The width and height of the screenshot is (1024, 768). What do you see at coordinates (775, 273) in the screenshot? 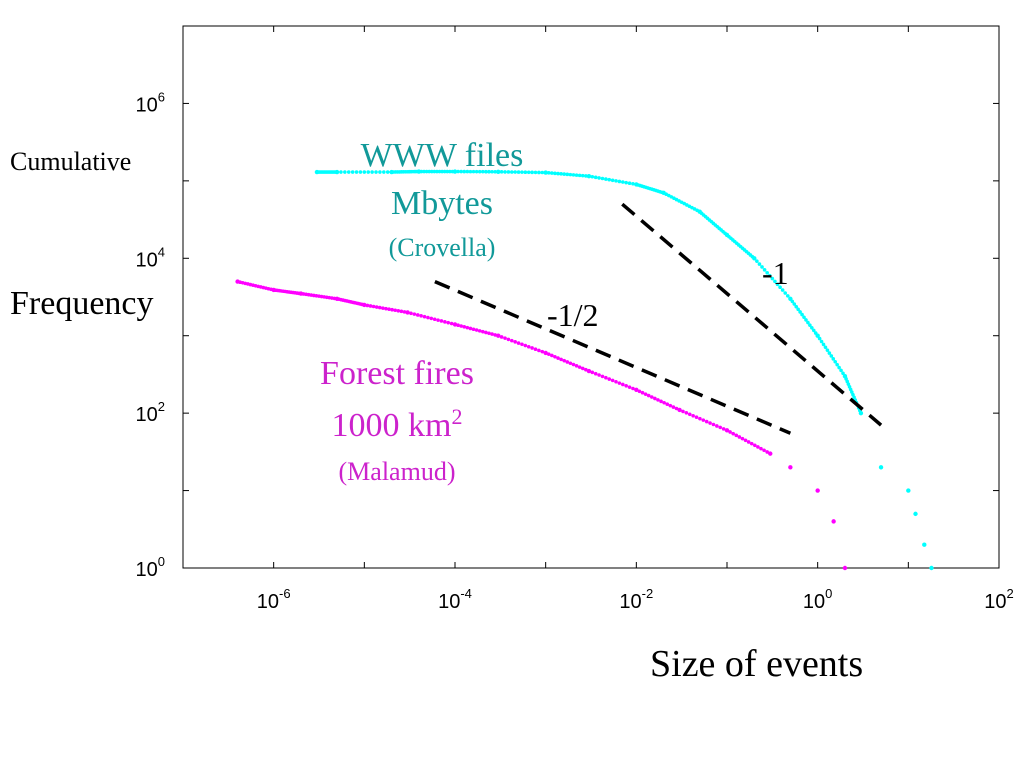
I see `slope-label-minus-1: -1` at bounding box center [775, 273].